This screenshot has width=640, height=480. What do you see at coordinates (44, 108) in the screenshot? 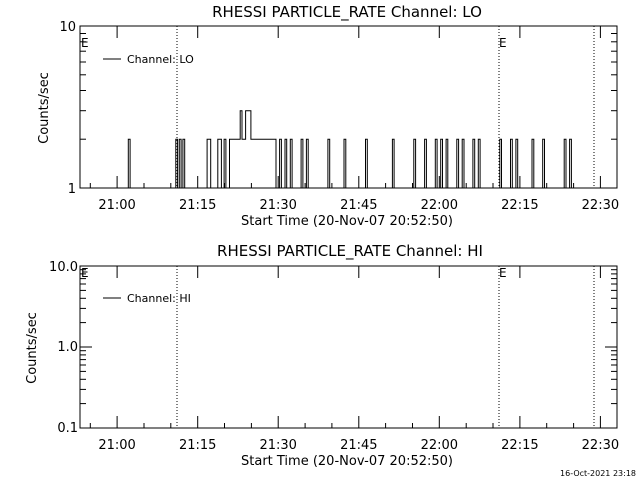
I see `top-y-axis-label: Counts/sec` at bounding box center [44, 108].